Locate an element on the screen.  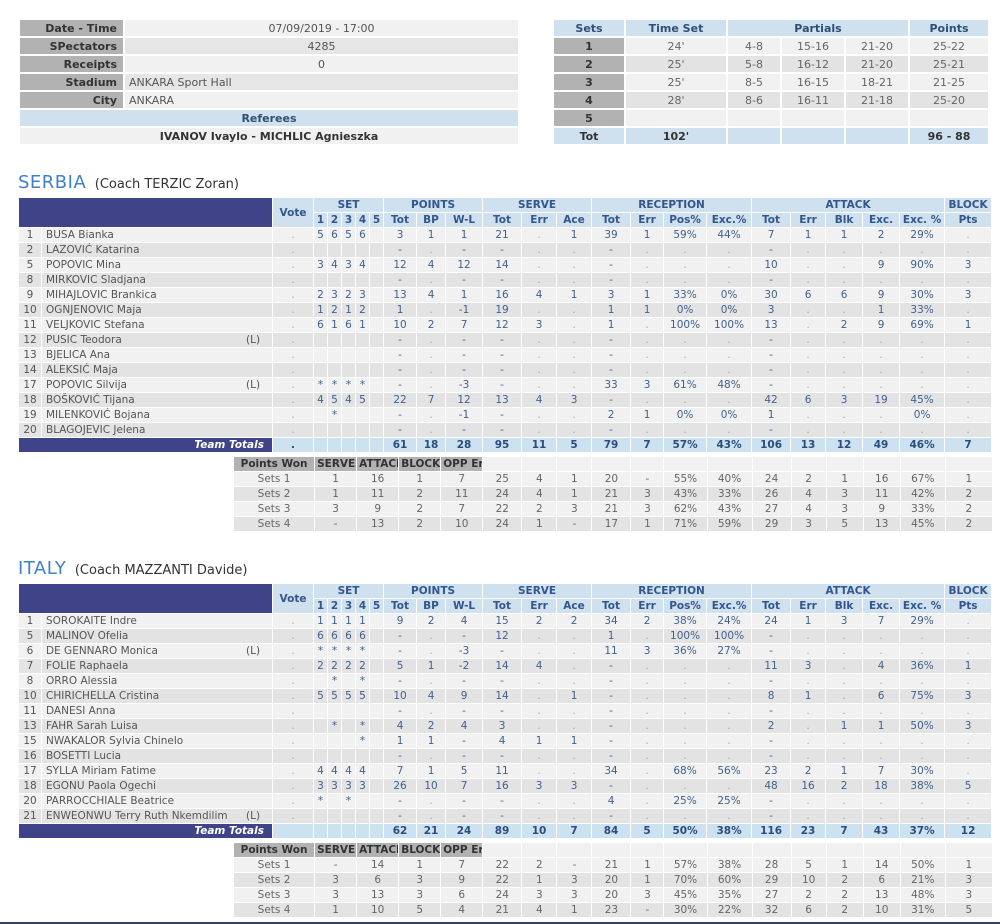
stat-cell: 14 is located at coordinates (502, 666).